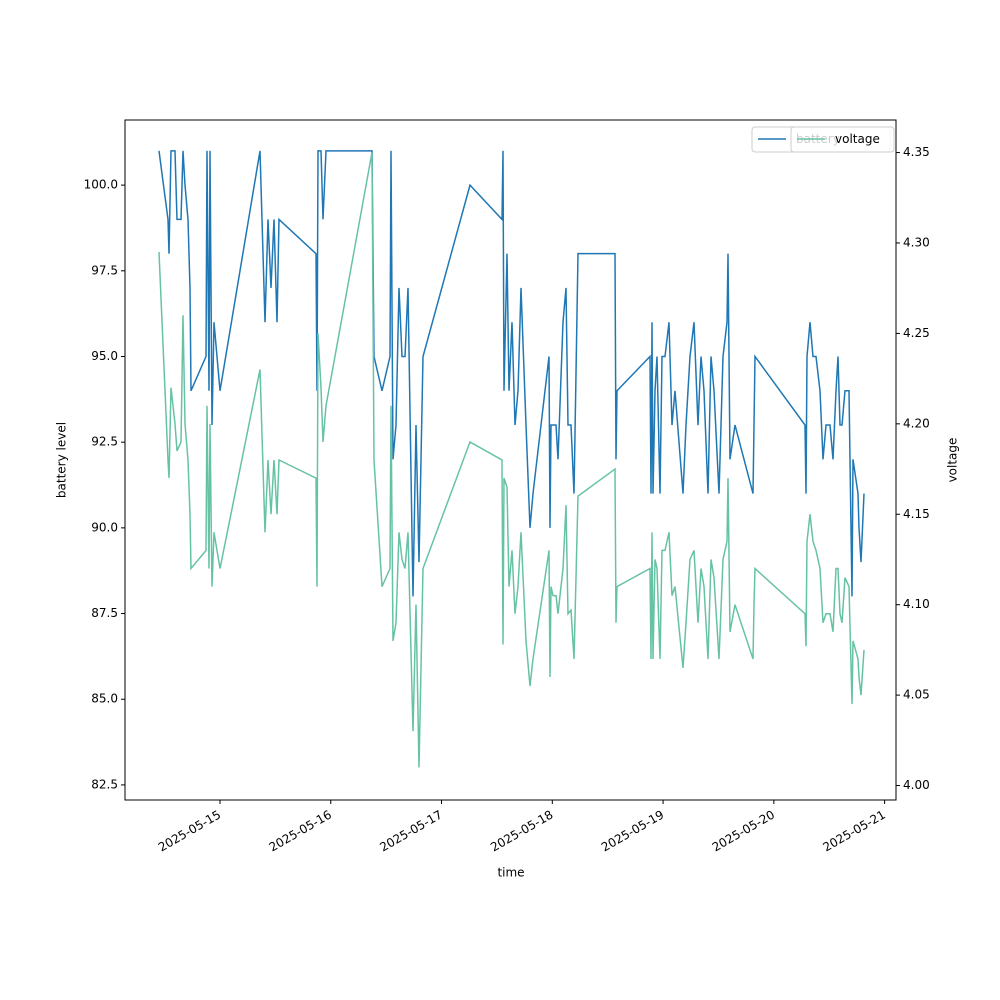 The height and width of the screenshot is (1000, 1000). I want to click on y2-tick-label: 4.35, so click(916, 152).